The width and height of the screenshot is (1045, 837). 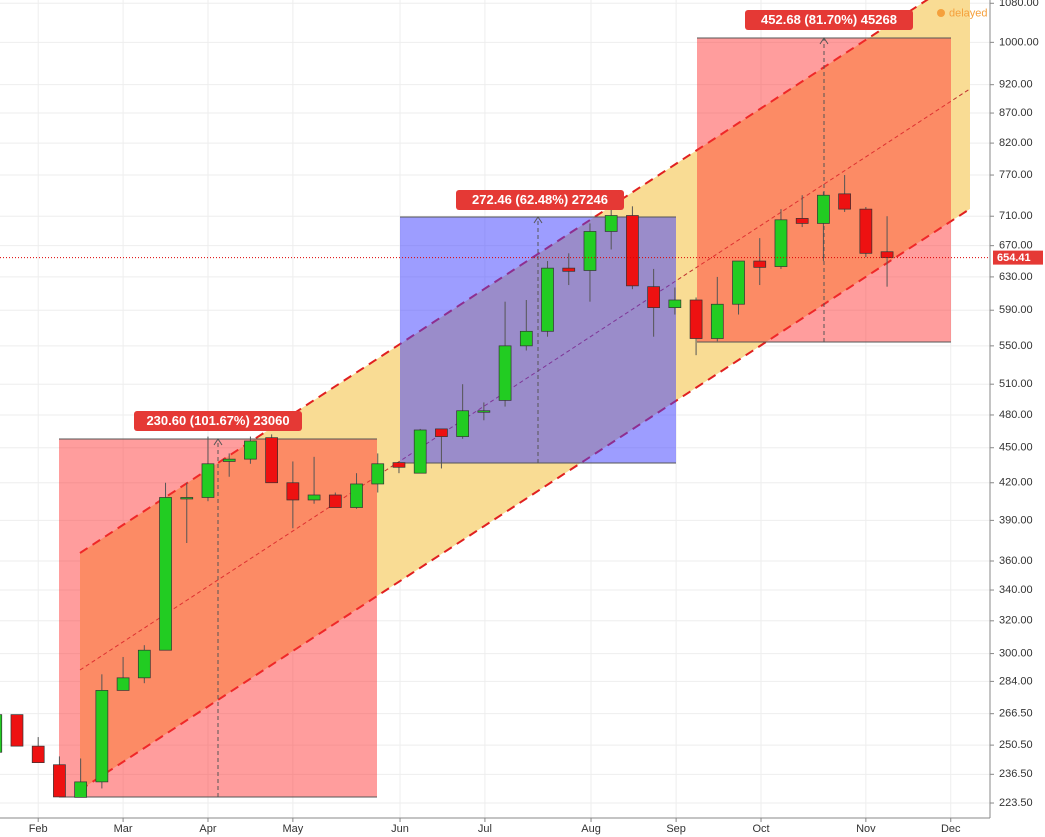 I want to click on status-dot, so click(x=941, y=13).